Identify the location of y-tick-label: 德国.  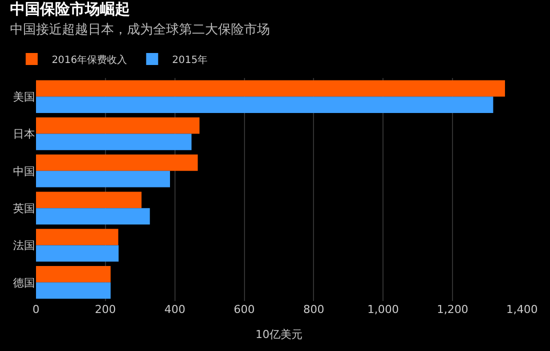
(24, 283).